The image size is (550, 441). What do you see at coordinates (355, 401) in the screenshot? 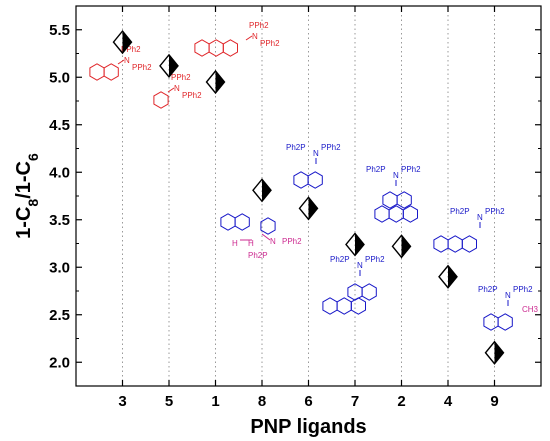
I see `x-tick-label-7: 7` at bounding box center [355, 401].